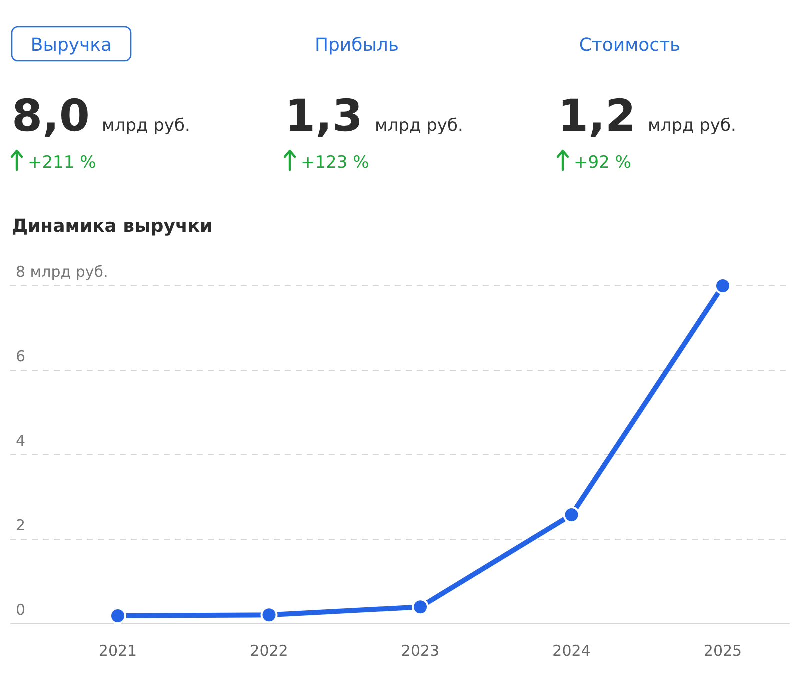  Describe the element at coordinates (630, 45) in the screenshot. I see `text: Стоимость` at that location.